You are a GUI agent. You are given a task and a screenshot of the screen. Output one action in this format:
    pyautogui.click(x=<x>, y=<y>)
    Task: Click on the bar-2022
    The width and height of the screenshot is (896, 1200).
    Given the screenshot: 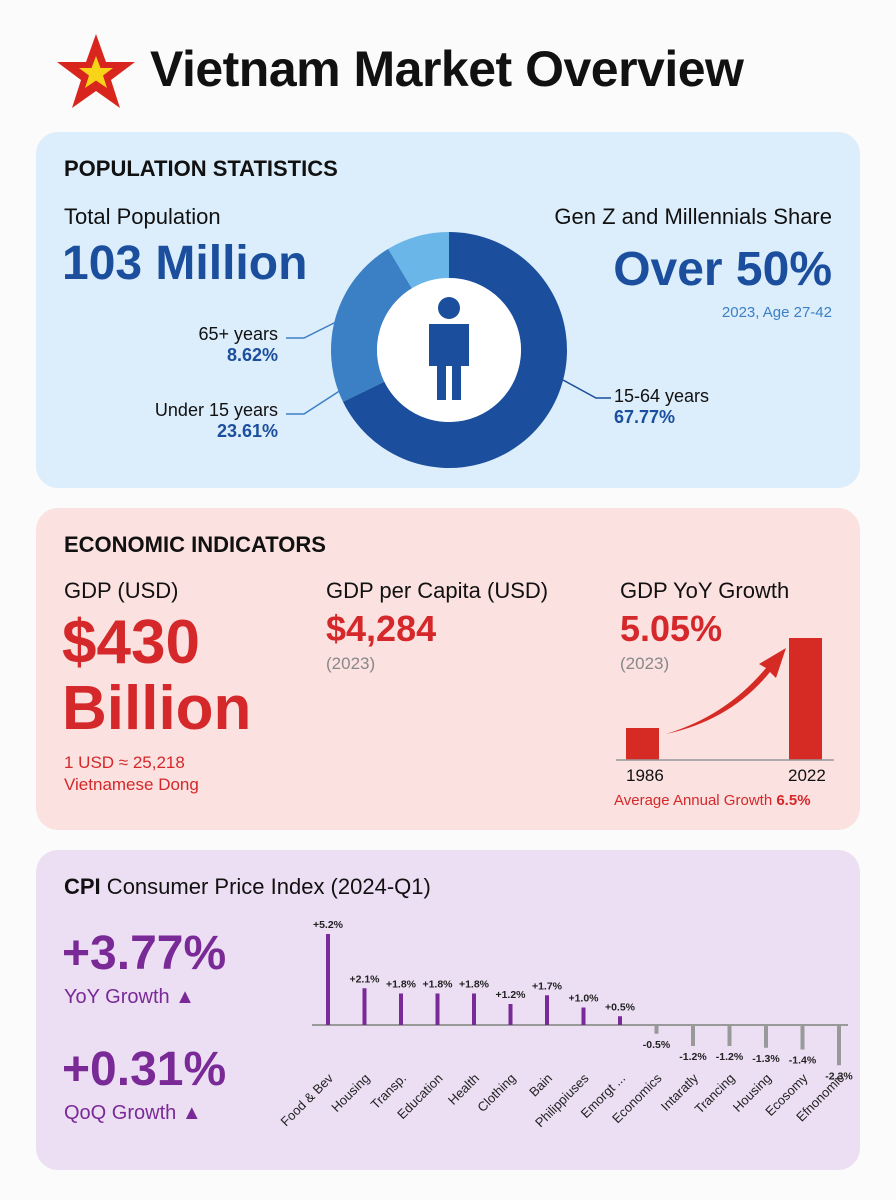 What is the action you would take?
    pyautogui.click(x=805, y=699)
    